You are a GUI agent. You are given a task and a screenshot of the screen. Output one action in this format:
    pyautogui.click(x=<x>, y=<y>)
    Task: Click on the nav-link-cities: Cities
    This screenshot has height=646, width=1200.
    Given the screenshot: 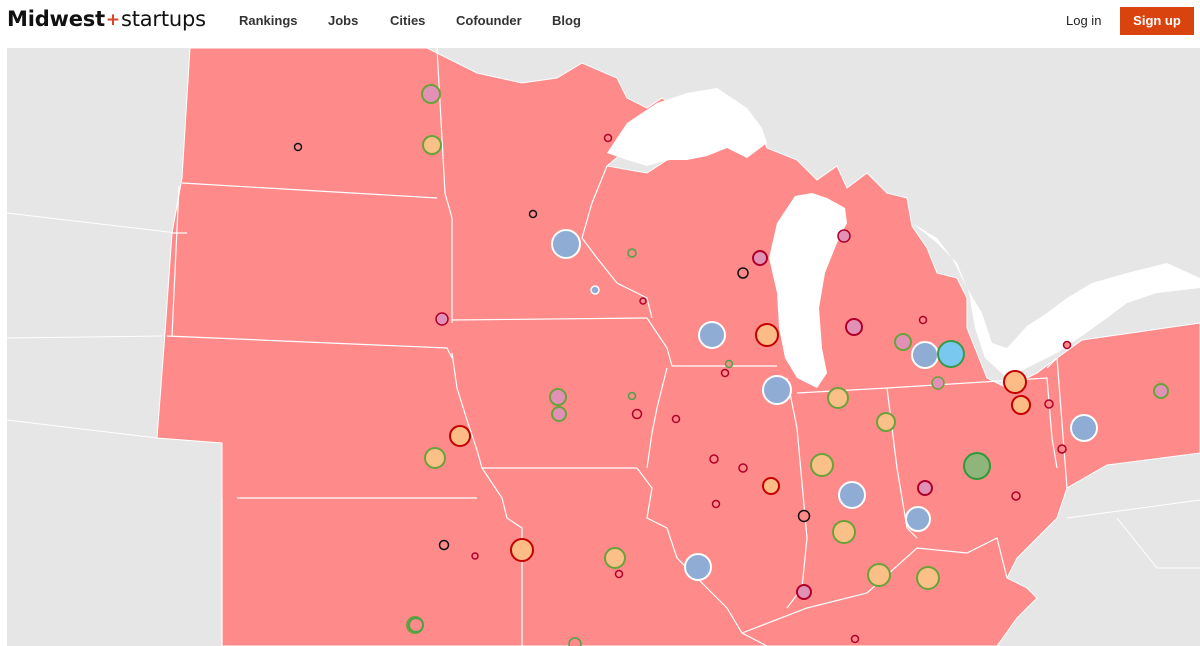 What is the action you would take?
    pyautogui.click(x=408, y=20)
    